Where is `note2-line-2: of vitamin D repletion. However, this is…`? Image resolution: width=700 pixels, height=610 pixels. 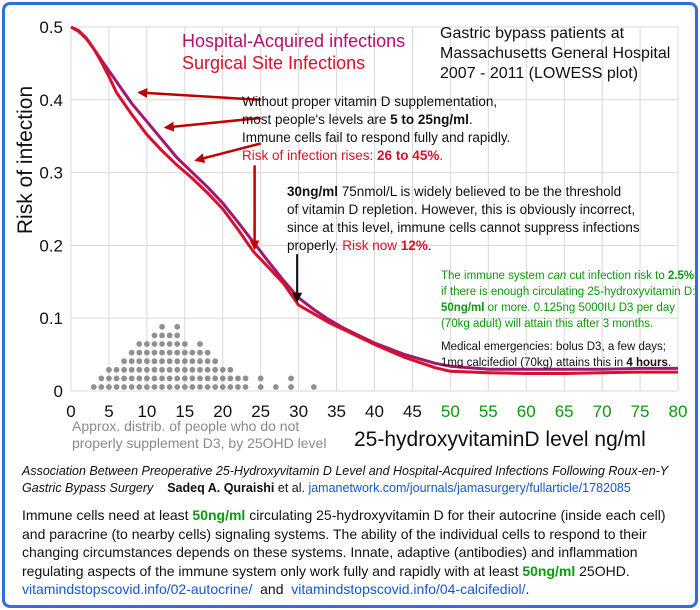
note2-line-2: of vitamin D repletion. However, this is… is located at coordinates (461, 209).